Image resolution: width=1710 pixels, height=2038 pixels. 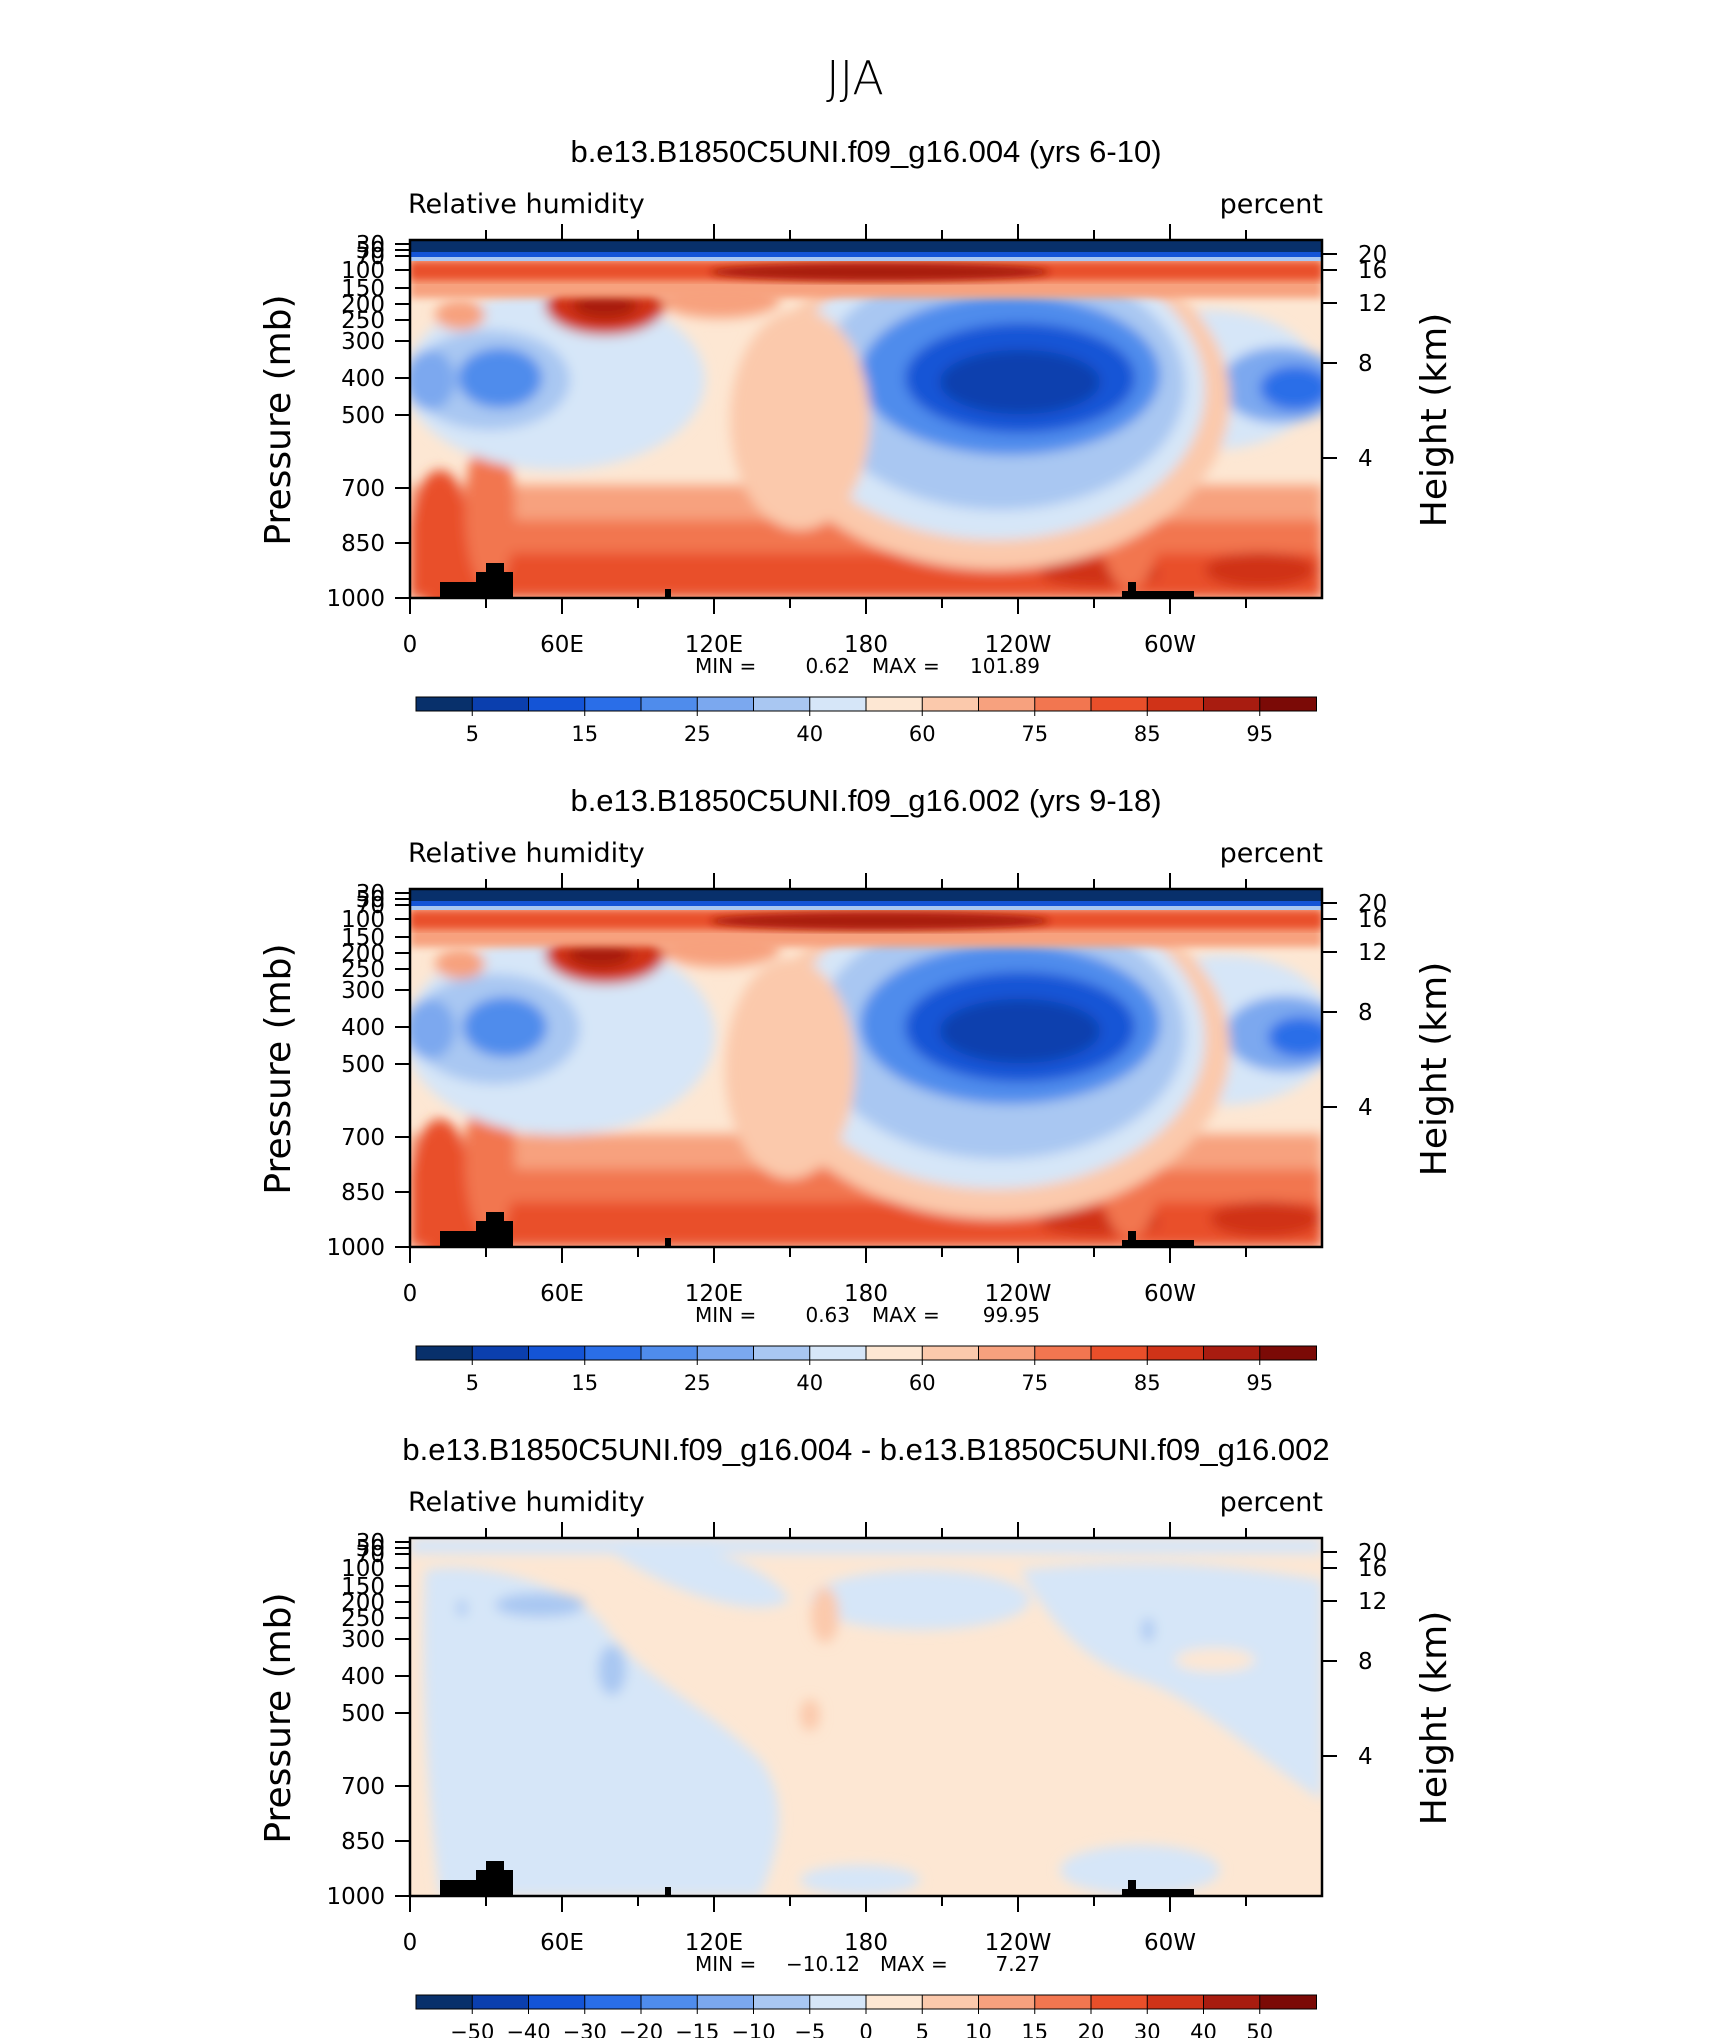 What do you see at coordinates (725, 1315) in the screenshot?
I see `panel-2-min-label: MIN =` at bounding box center [725, 1315].